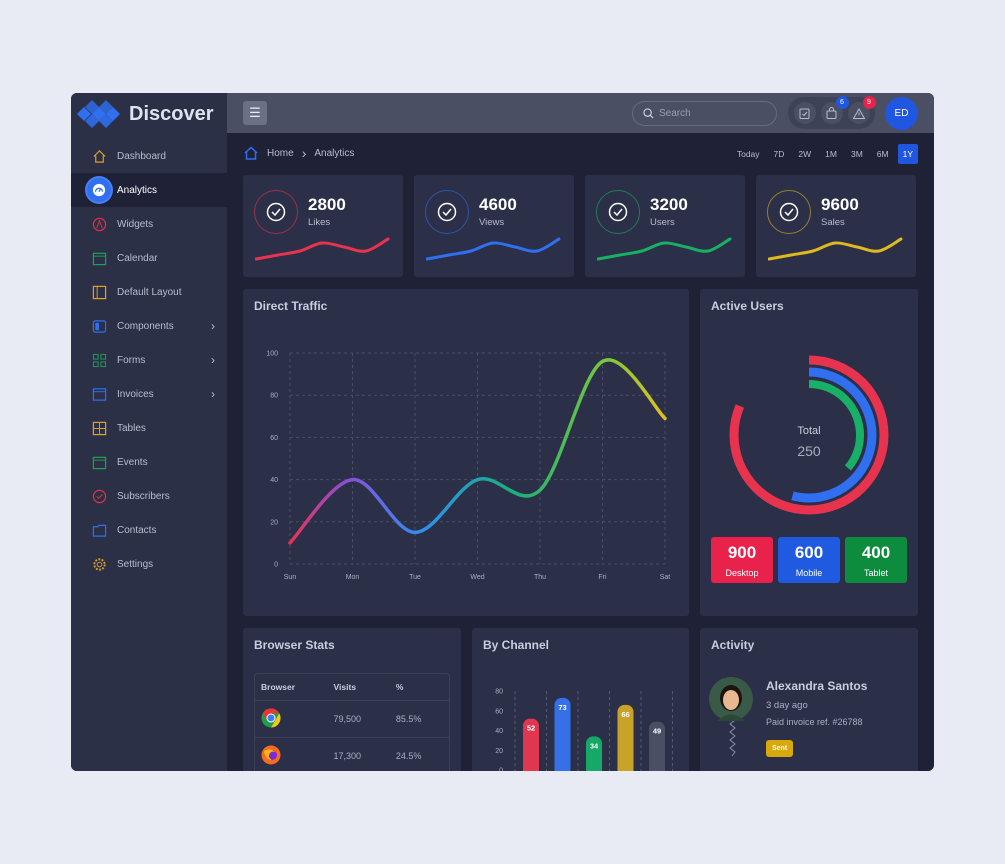 The image size is (1005, 864). What do you see at coordinates (415, 577) in the screenshot?
I see `x-tick-label: Tue` at bounding box center [415, 577].